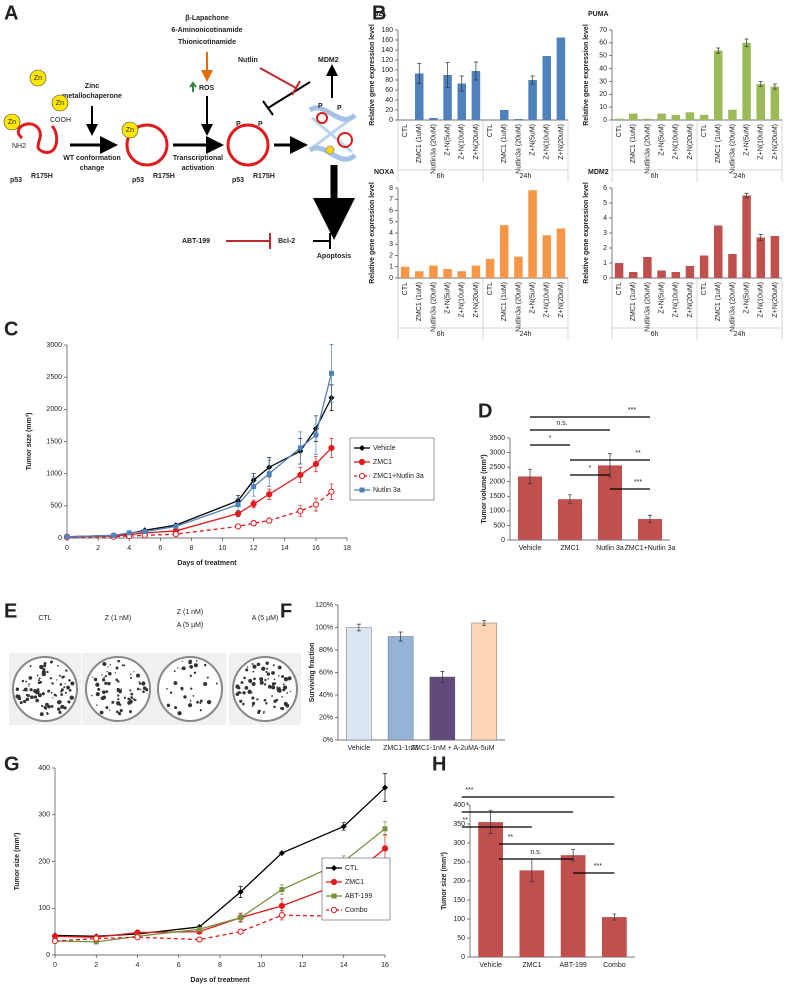 This screenshot has width=800, height=987. What do you see at coordinates (379, 13) in the screenshot?
I see `panel-label: B` at bounding box center [379, 13].